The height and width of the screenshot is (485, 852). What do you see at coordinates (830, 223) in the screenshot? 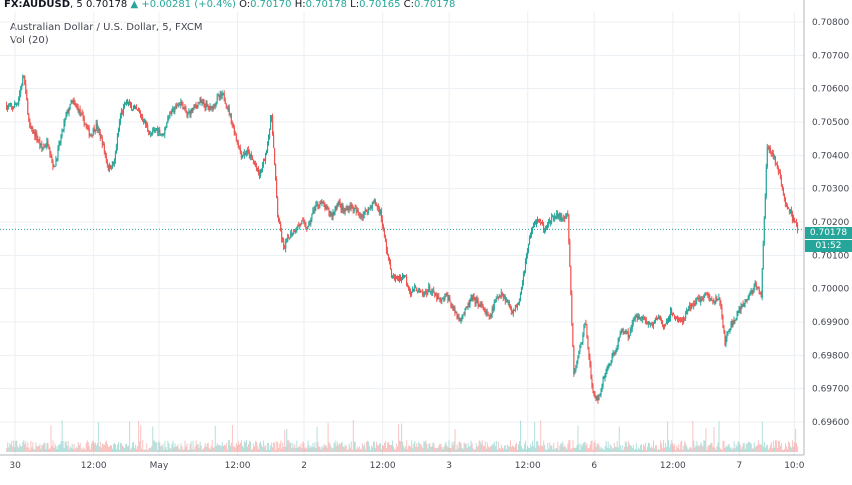
I see `y-tick-label: 0.70200` at bounding box center [830, 223].